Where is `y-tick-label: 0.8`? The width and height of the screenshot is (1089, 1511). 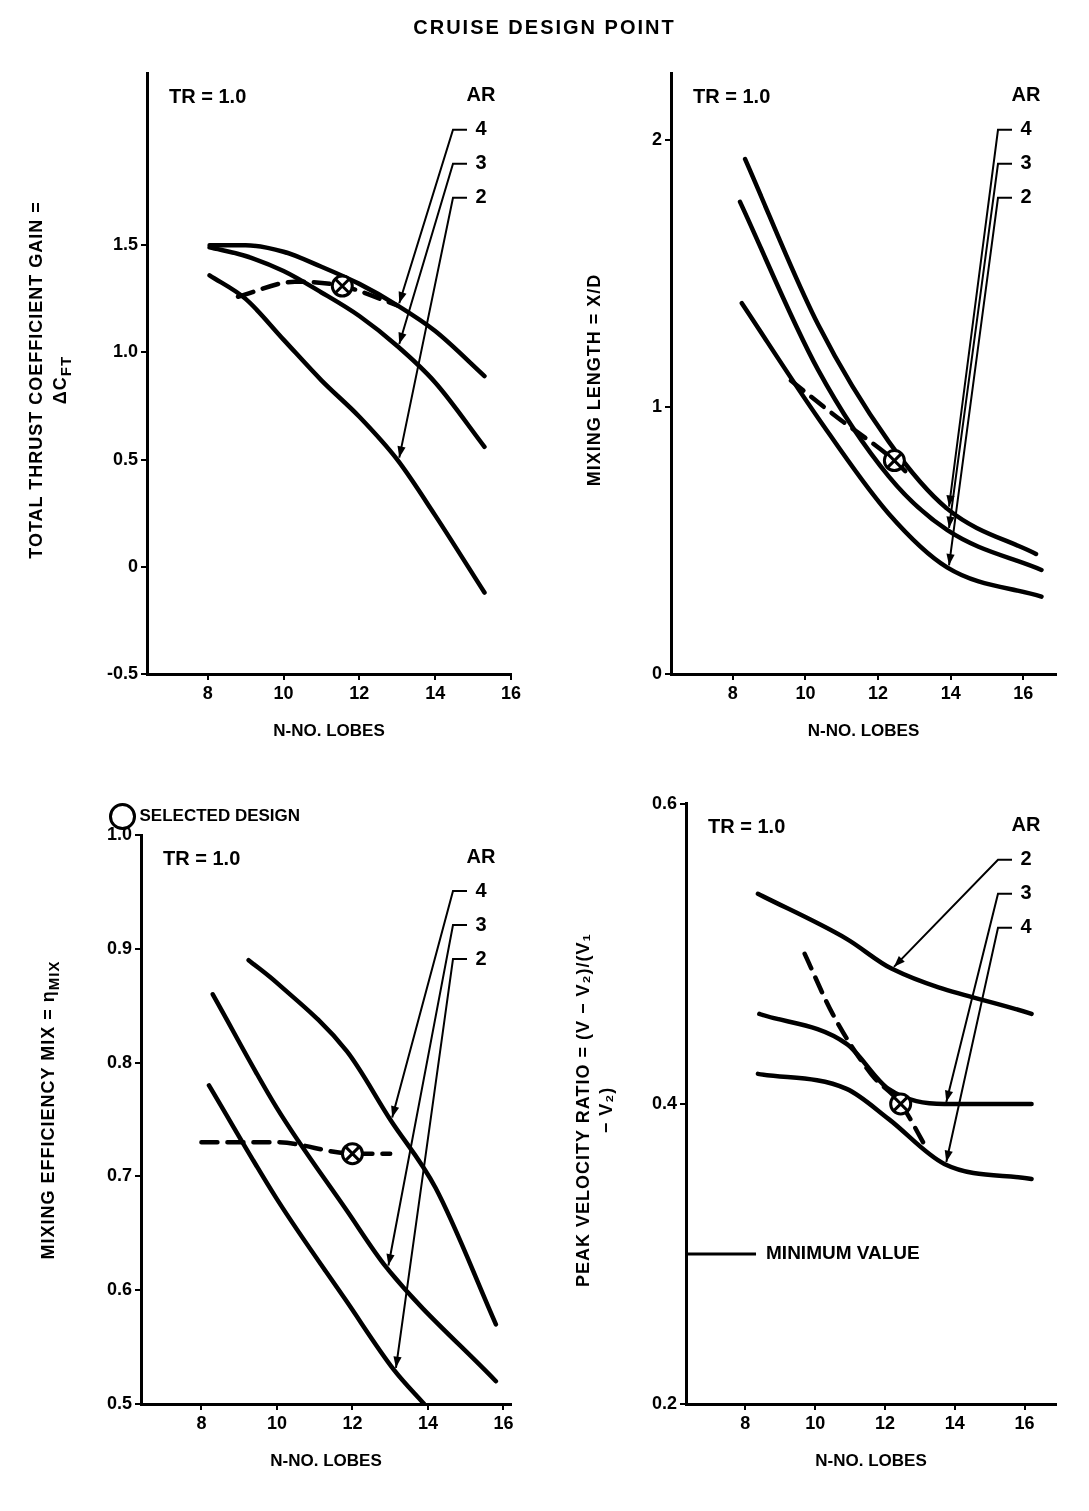 y-tick-label: 0.8 is located at coordinates (119, 1061).